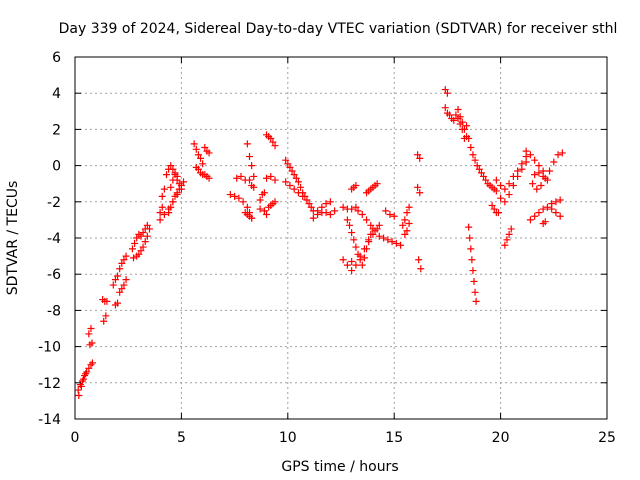 This screenshot has width=640, height=480. What do you see at coordinates (56, 130) in the screenshot?
I see `y-tick-label: 2` at bounding box center [56, 130].